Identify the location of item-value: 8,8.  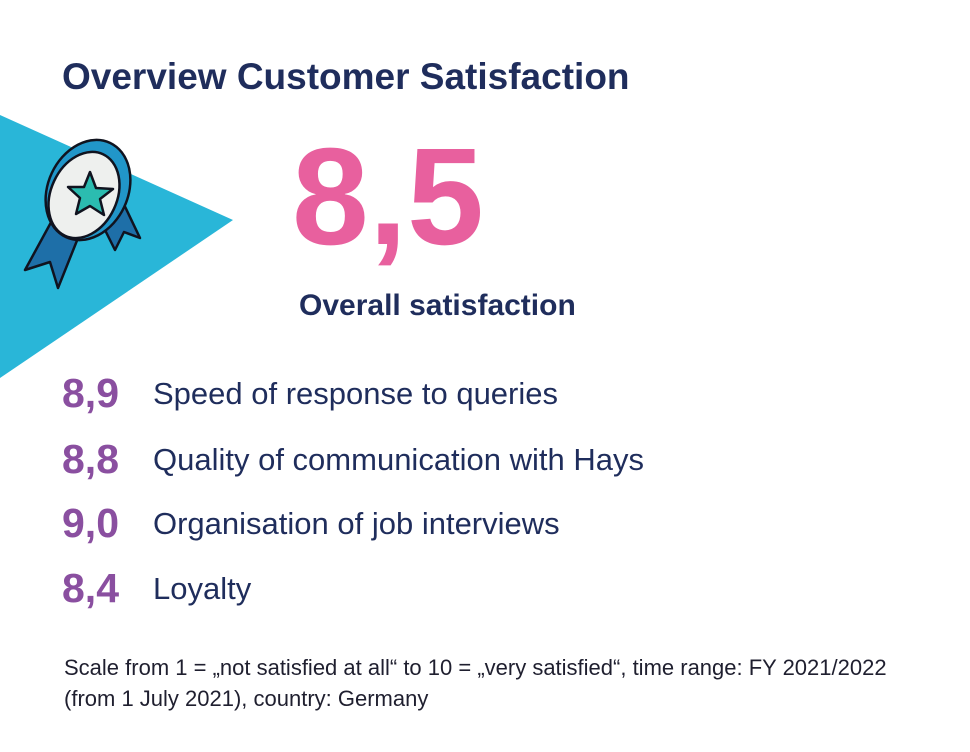
(90, 459).